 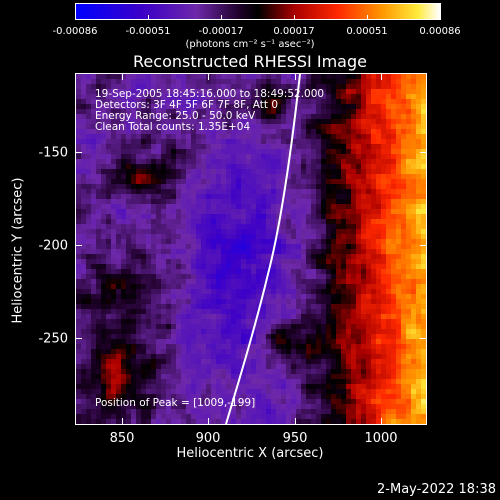 What do you see at coordinates (175, 116) in the screenshot?
I see `info-energy: Energy Range: 25.0 - 50.0 keV` at bounding box center [175, 116].